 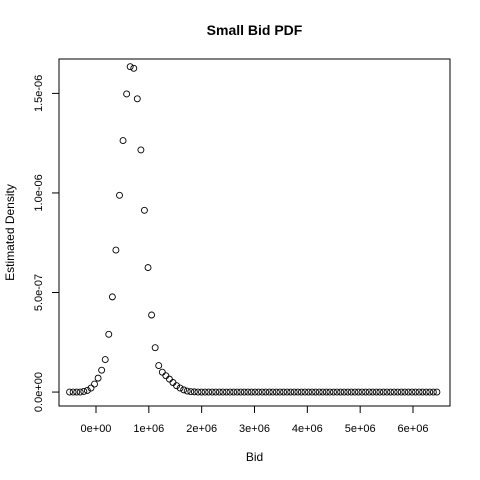 What do you see at coordinates (39, 93) in the screenshot?
I see `y-tick-label: 1.5e-06` at bounding box center [39, 93].